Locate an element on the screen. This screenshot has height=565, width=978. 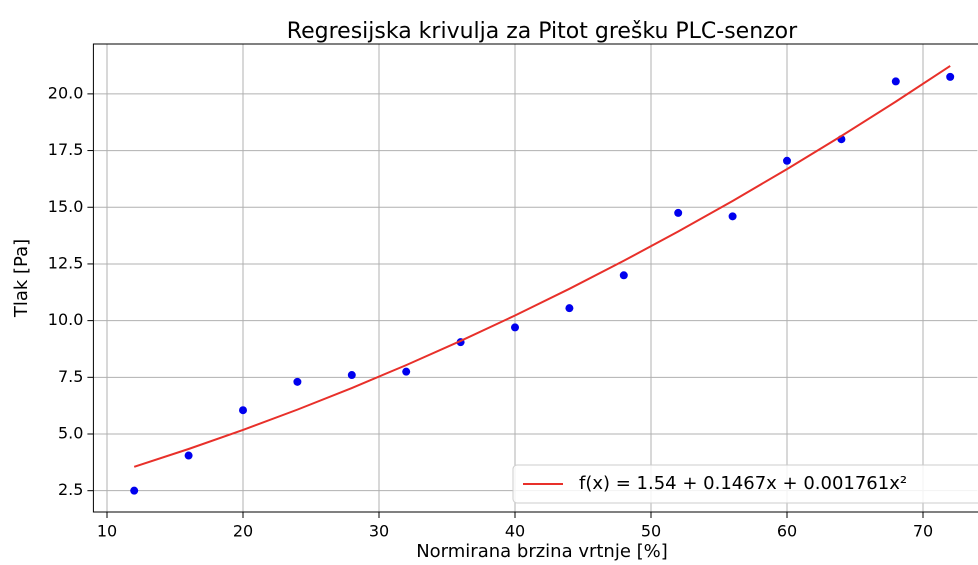
x-tick-label: 50 is located at coordinates (651, 531).